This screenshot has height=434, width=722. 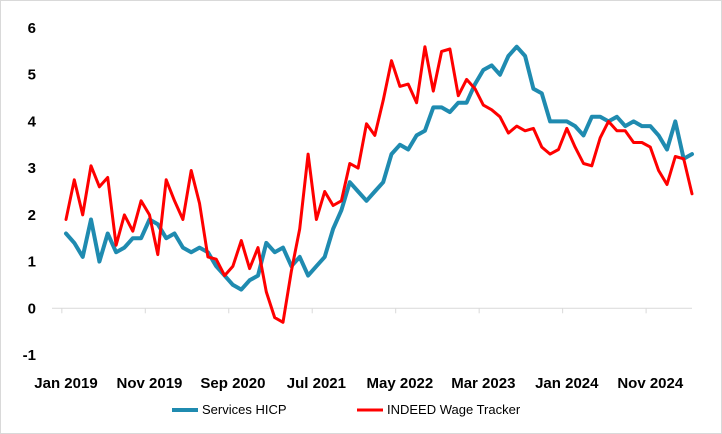 I want to click on y-tick-label: 2, so click(x=32, y=215).